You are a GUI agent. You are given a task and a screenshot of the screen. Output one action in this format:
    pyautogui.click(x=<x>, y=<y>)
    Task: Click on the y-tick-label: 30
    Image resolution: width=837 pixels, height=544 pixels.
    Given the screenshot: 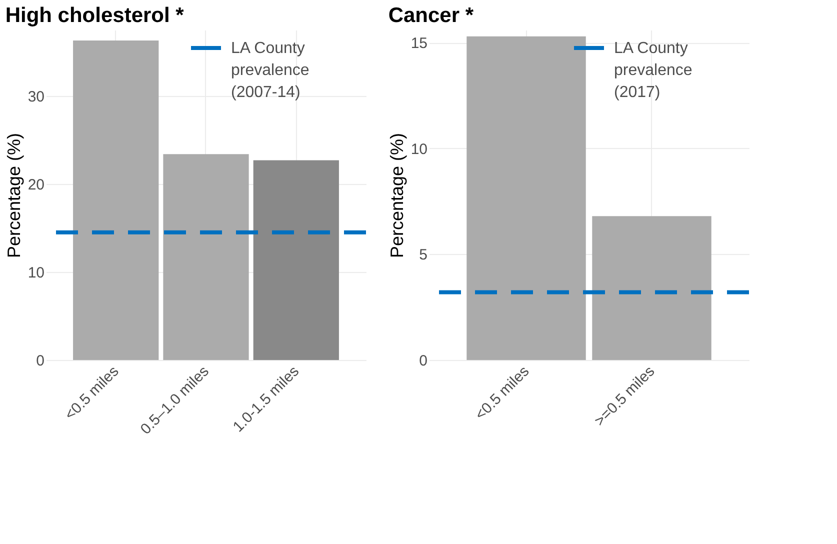 What is the action you would take?
    pyautogui.click(x=36, y=97)
    